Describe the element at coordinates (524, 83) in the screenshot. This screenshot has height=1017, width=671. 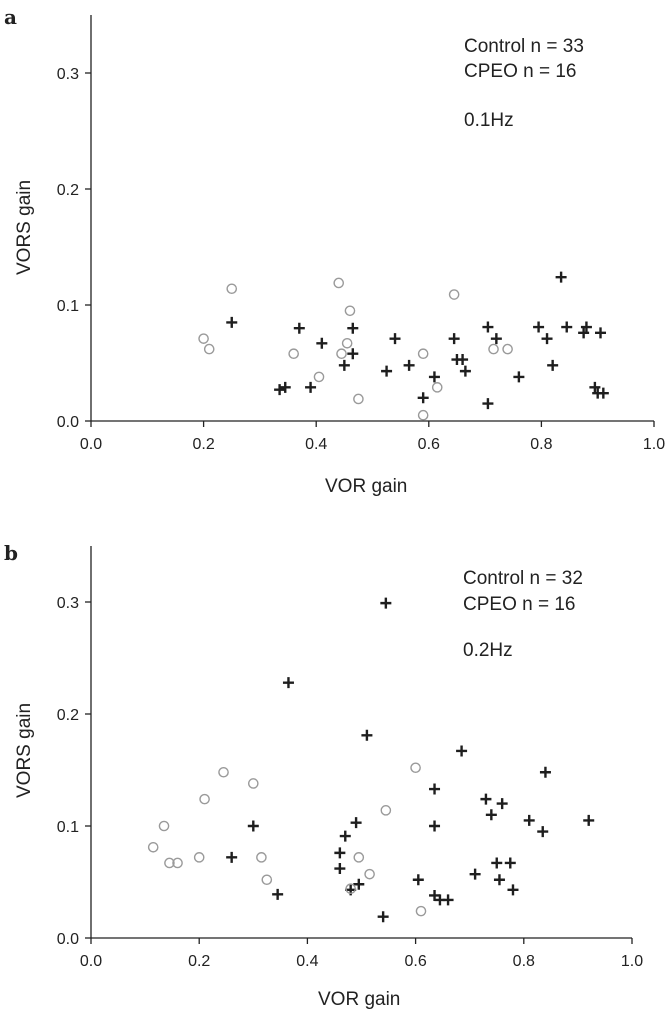
I see `annotation-block: Control n = 33 CPEO n = 16 0.1Hz` at that location.